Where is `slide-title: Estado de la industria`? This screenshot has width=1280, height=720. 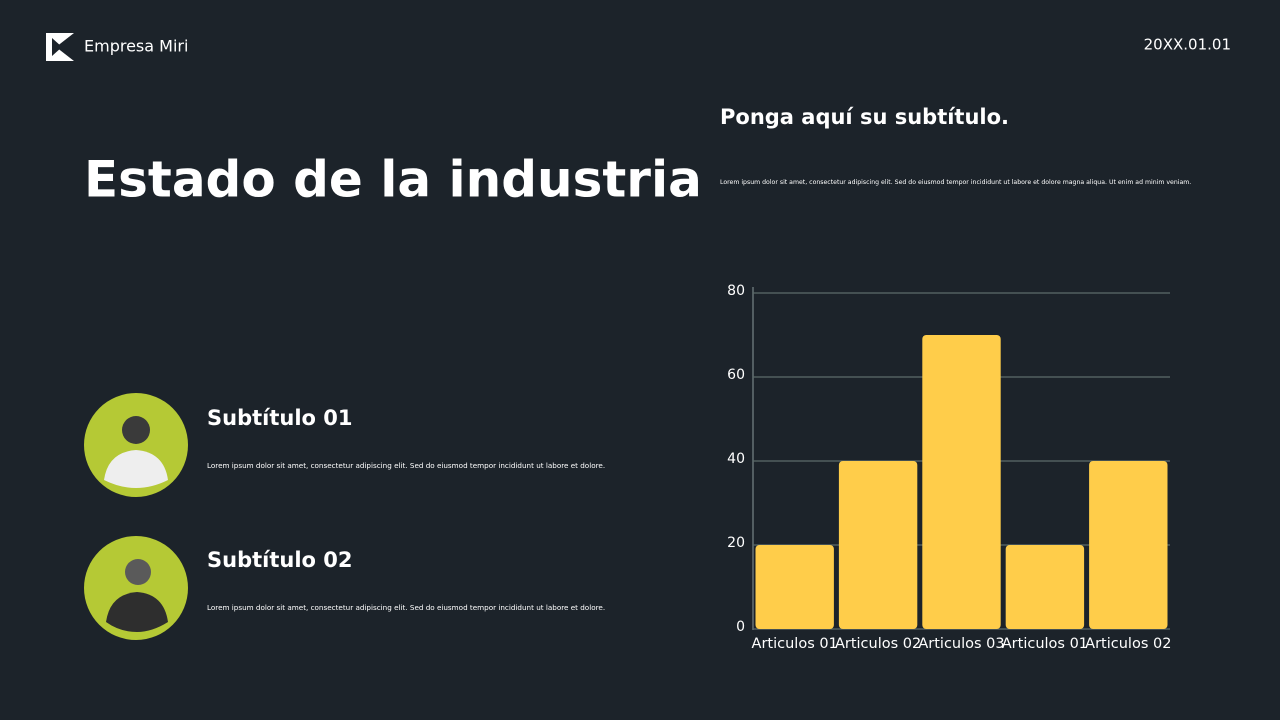 slide-title: Estado de la industria is located at coordinates (393, 180).